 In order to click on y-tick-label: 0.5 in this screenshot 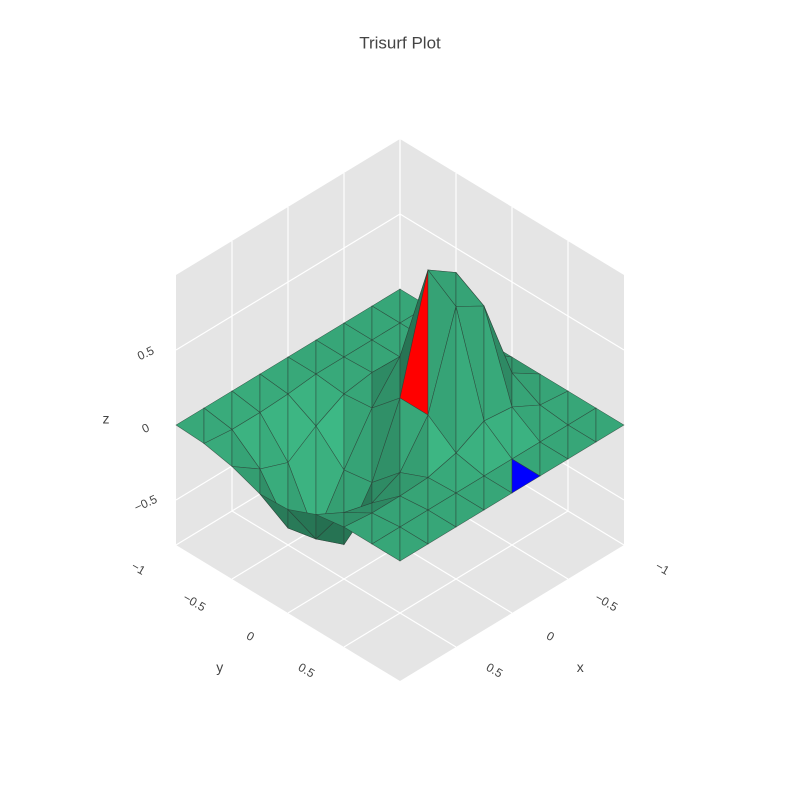, I will do `click(307, 670)`.